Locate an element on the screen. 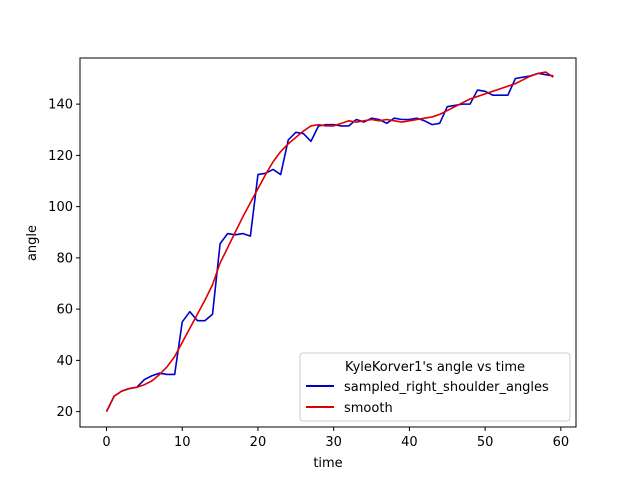  legend-label-smooth: smooth is located at coordinates (368, 408).